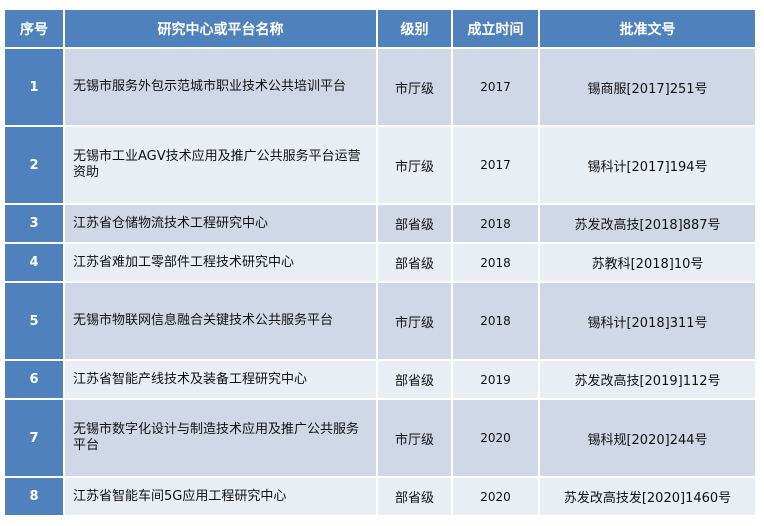 Image resolution: width=764 pixels, height=526 pixels. What do you see at coordinates (647, 321) in the screenshot?
I see `row-approval-doc: 锡科计[2018]311号` at bounding box center [647, 321].